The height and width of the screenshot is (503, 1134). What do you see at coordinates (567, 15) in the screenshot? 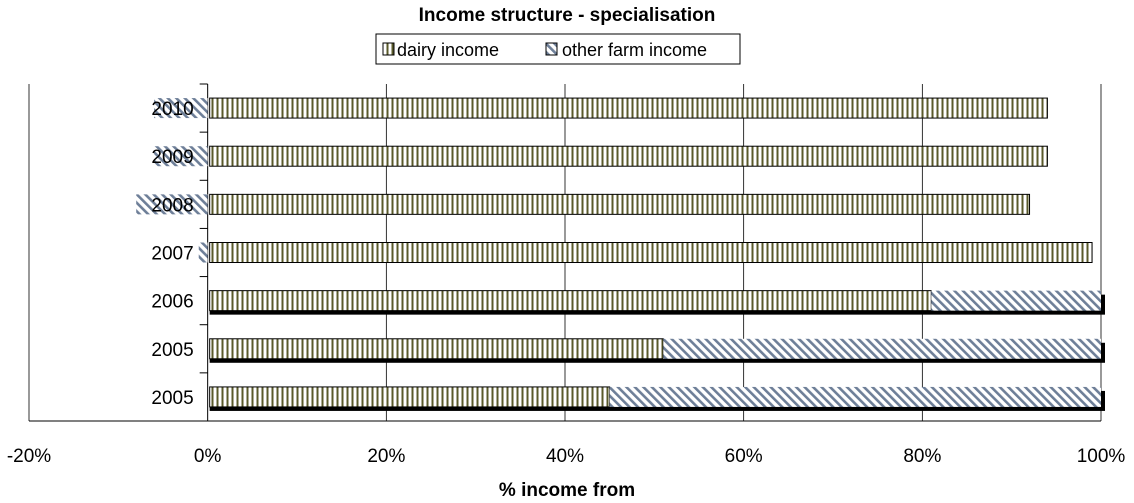
I see `chart-title: Income structure - specialisation` at bounding box center [567, 15].